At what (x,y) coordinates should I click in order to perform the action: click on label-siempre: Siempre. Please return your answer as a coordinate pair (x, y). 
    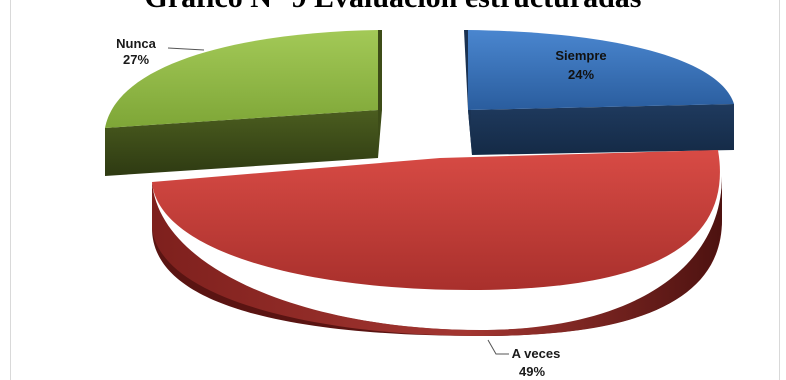
    Looking at the image, I should click on (580, 55).